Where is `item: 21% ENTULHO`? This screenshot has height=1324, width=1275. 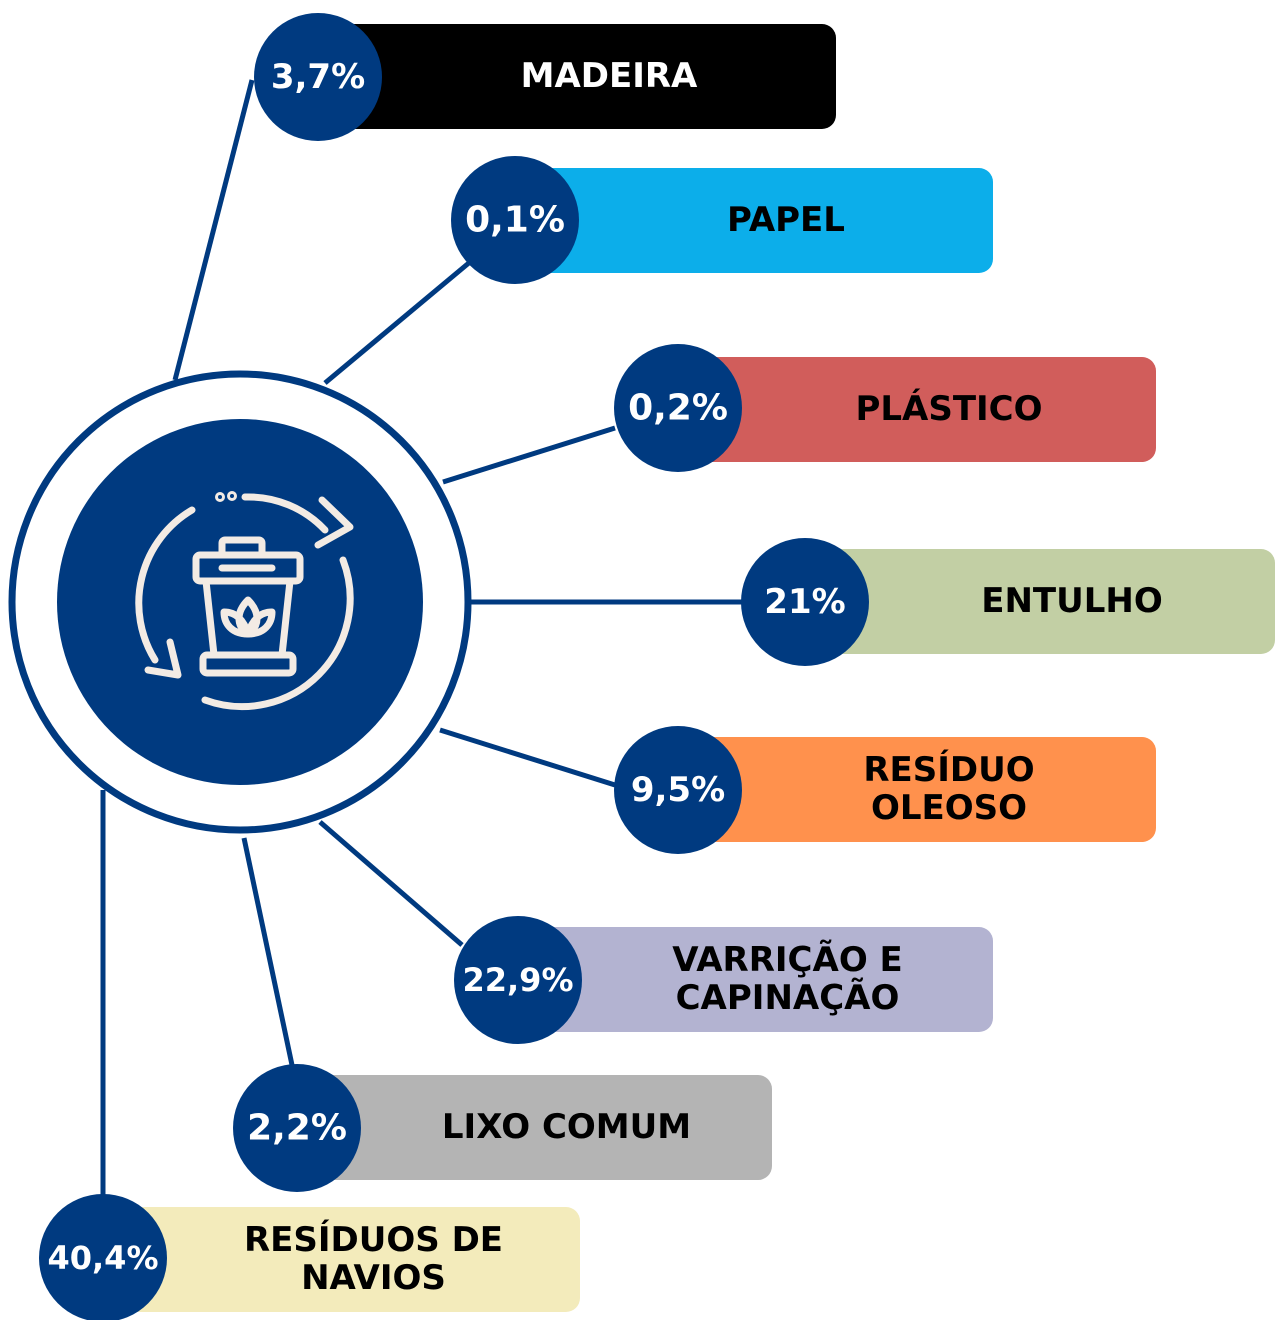
item: 21% ENTULHO is located at coordinates (1008, 602).